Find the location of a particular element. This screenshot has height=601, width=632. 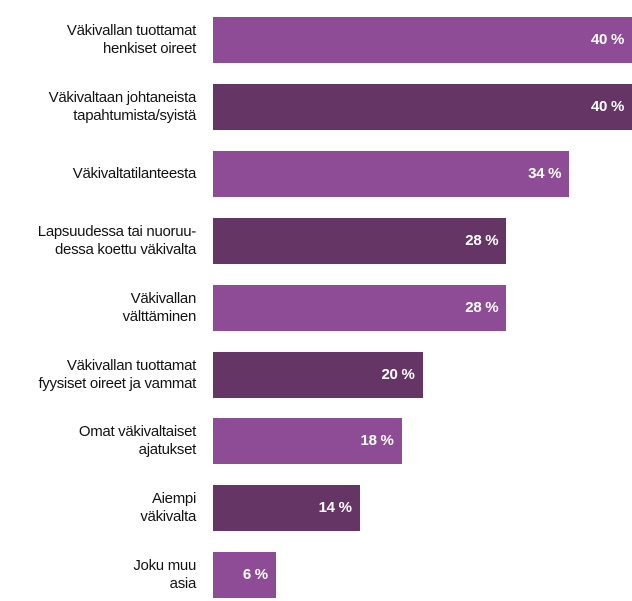

category-label: Omat väkivaltaiset ajatukset is located at coordinates (137, 441).